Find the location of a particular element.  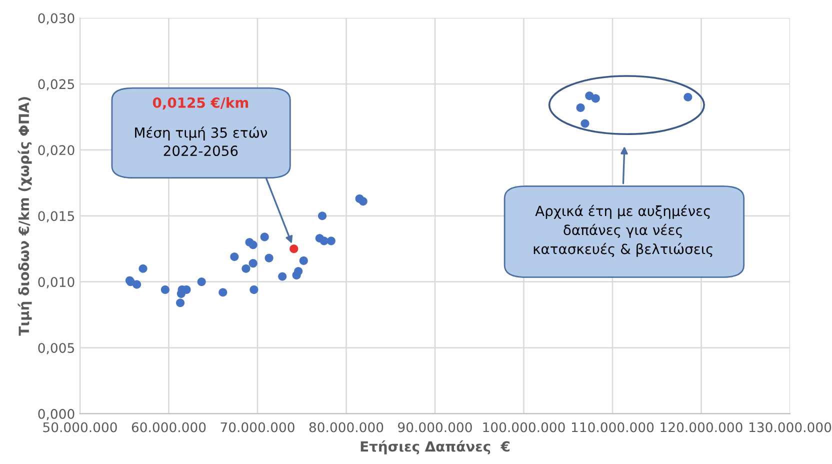

y-tick-label: 0,005 is located at coordinates (56, 348).